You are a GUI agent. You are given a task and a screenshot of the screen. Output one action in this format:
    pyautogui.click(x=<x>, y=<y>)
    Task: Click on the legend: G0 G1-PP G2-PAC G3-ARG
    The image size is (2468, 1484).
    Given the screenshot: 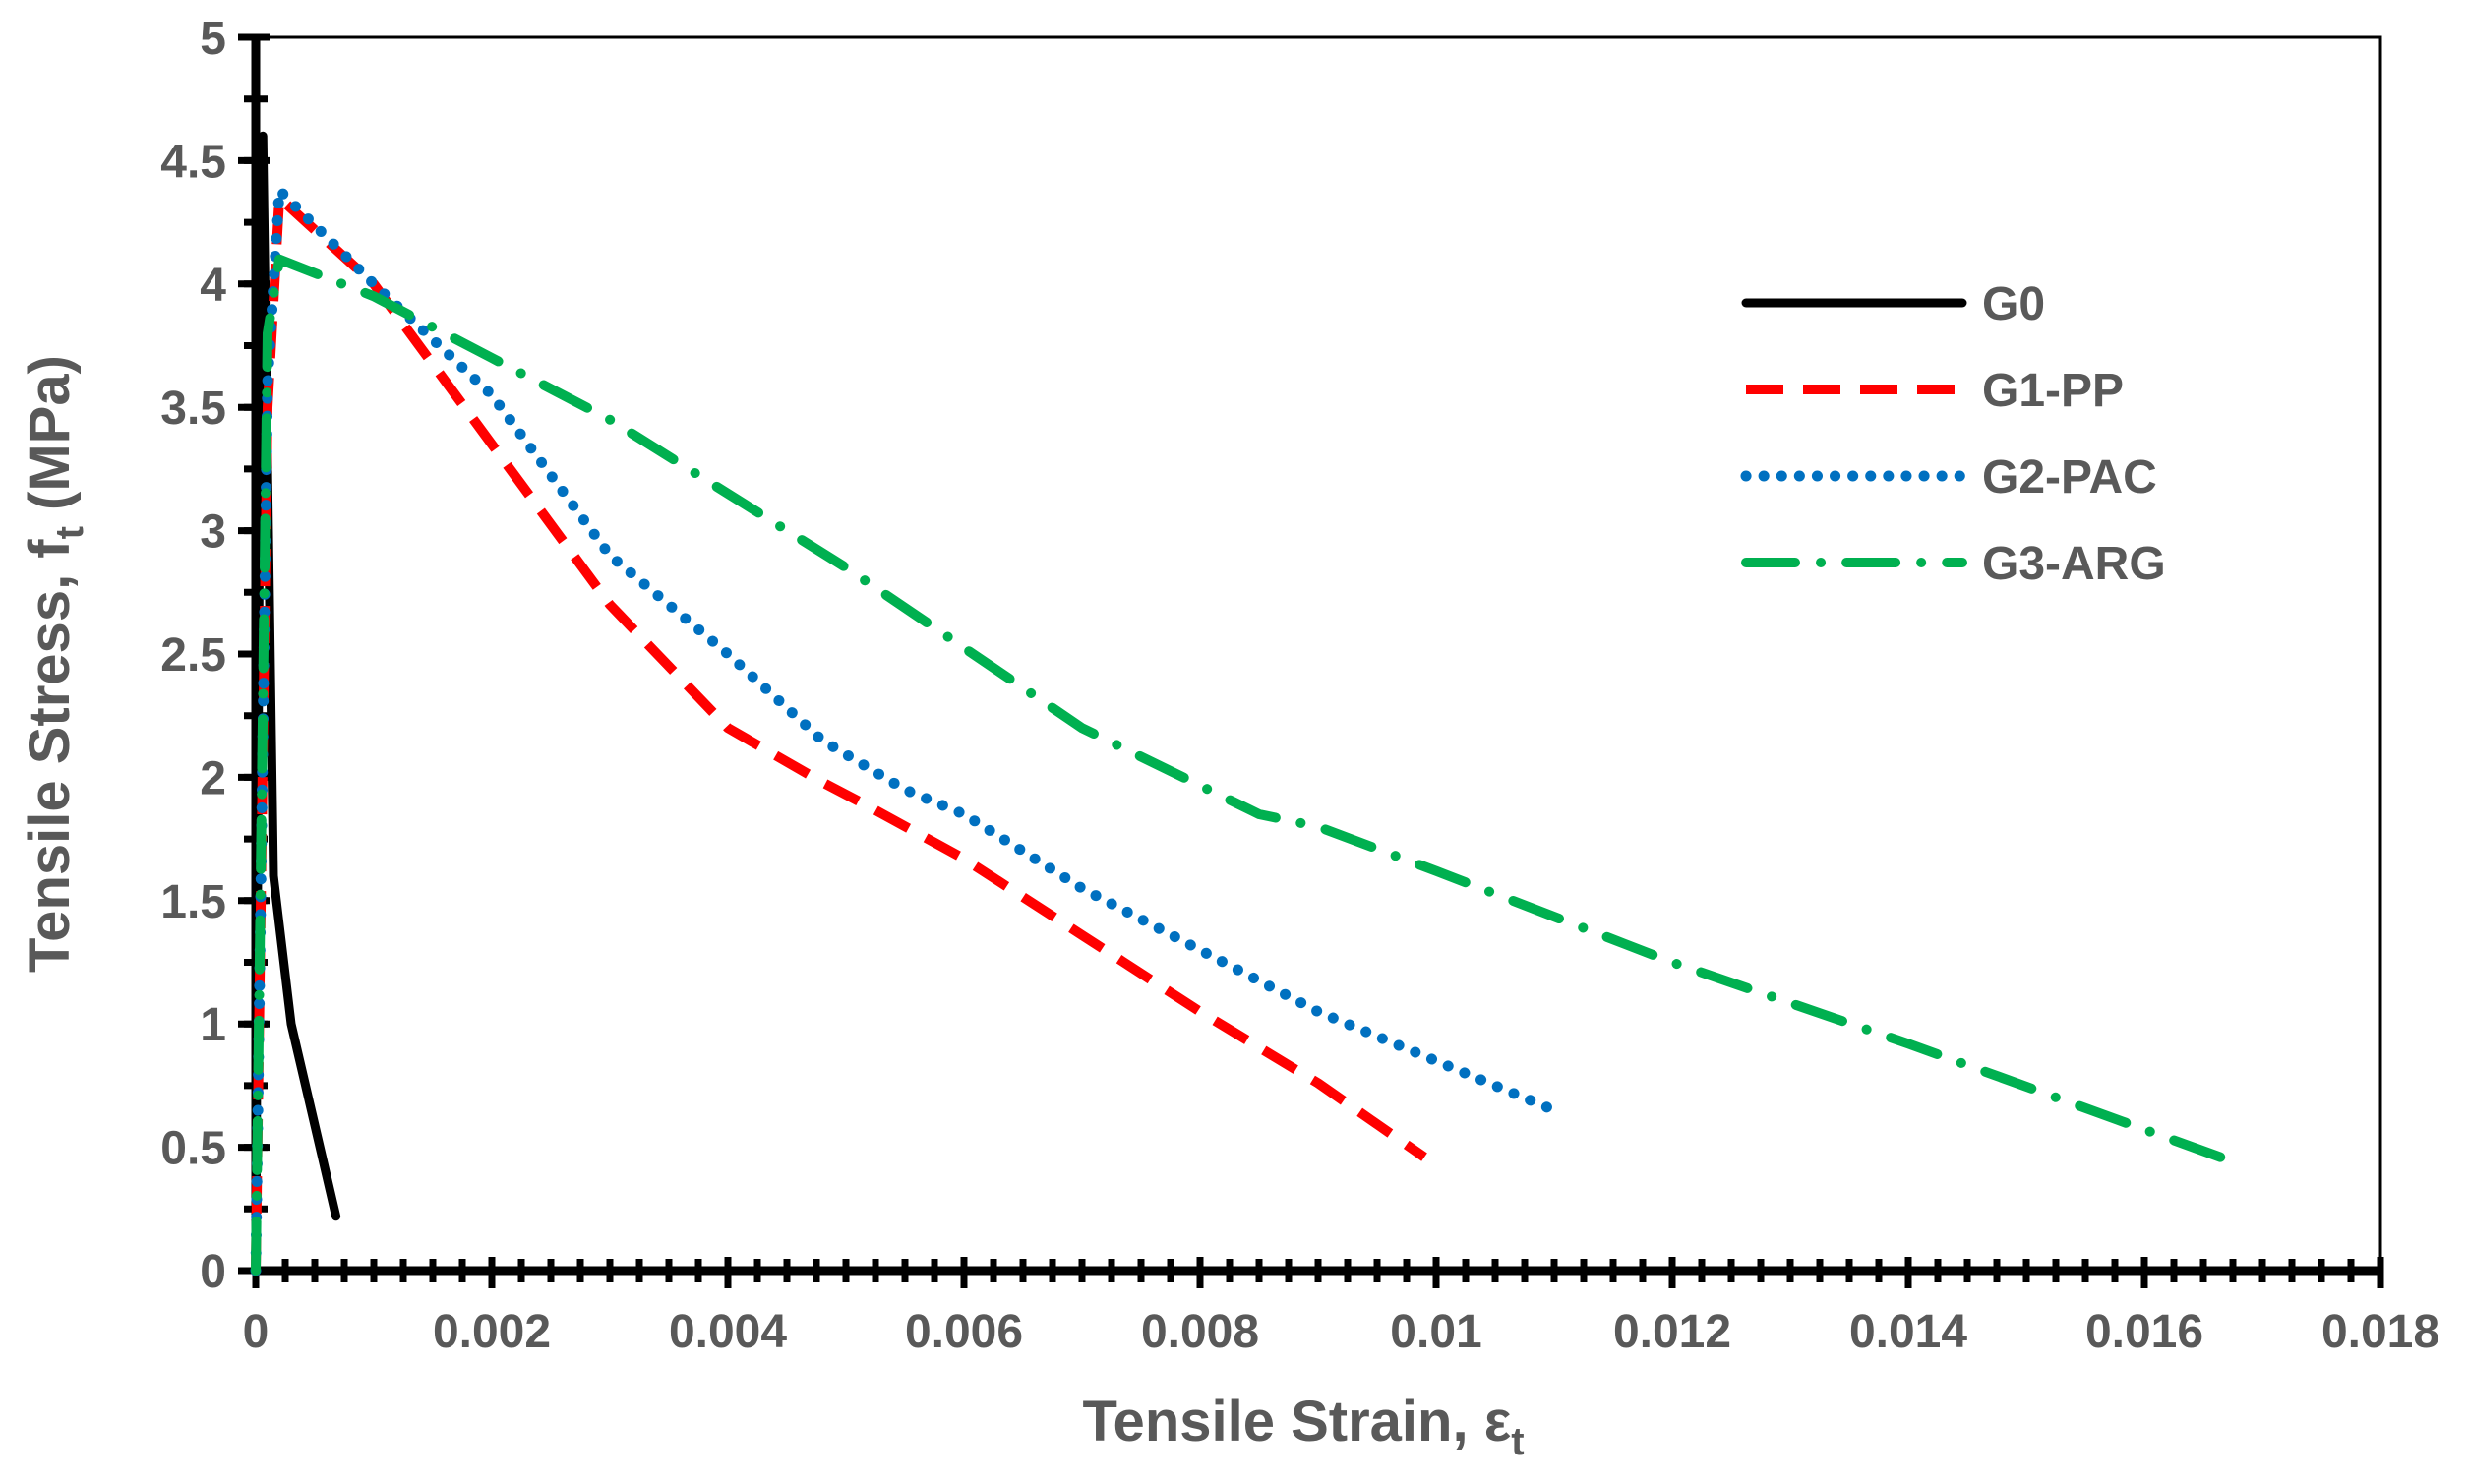 What is the action you would take?
    pyautogui.click(x=1953, y=434)
    